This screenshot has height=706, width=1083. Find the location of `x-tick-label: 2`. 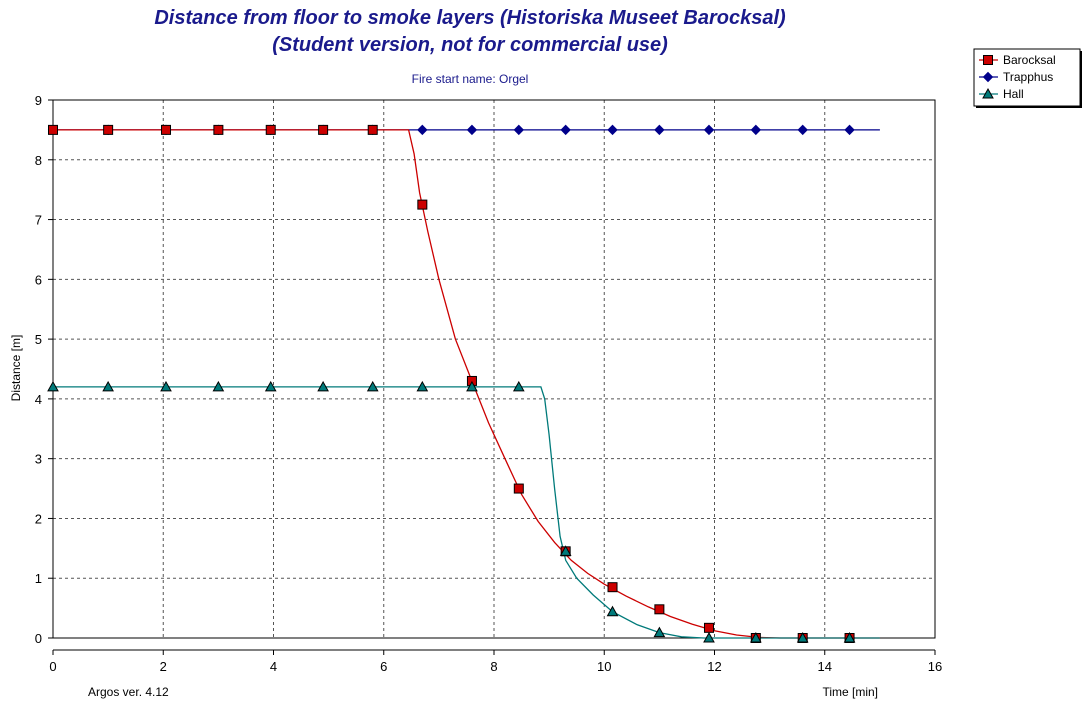

x-tick-label: 2 is located at coordinates (163, 666).